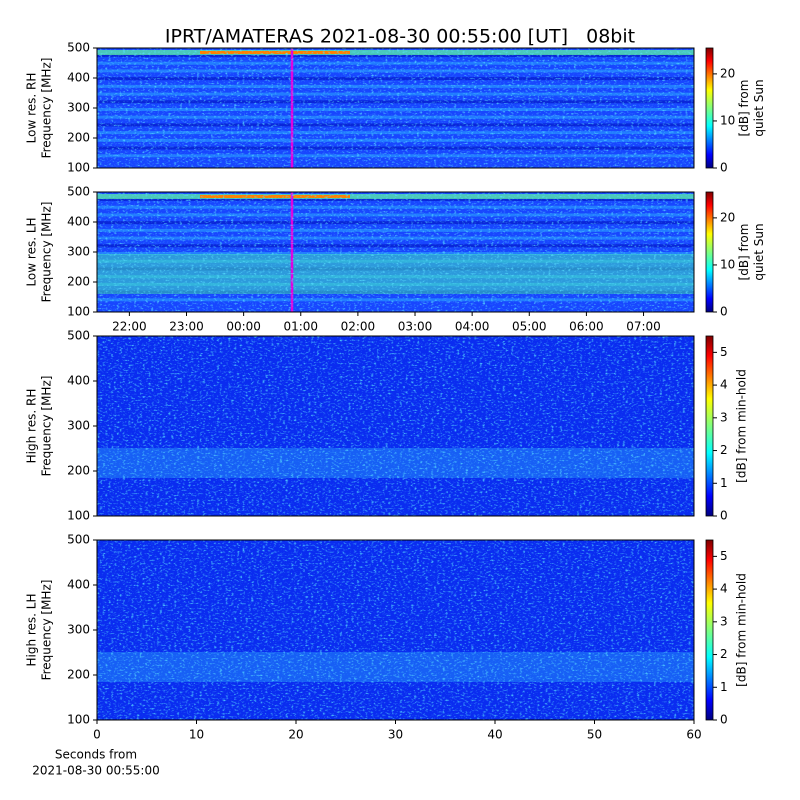 The width and height of the screenshot is (800, 800). Describe the element at coordinates (32, 251) in the screenshot. I see `y-axis-label: Low res. LH` at that location.